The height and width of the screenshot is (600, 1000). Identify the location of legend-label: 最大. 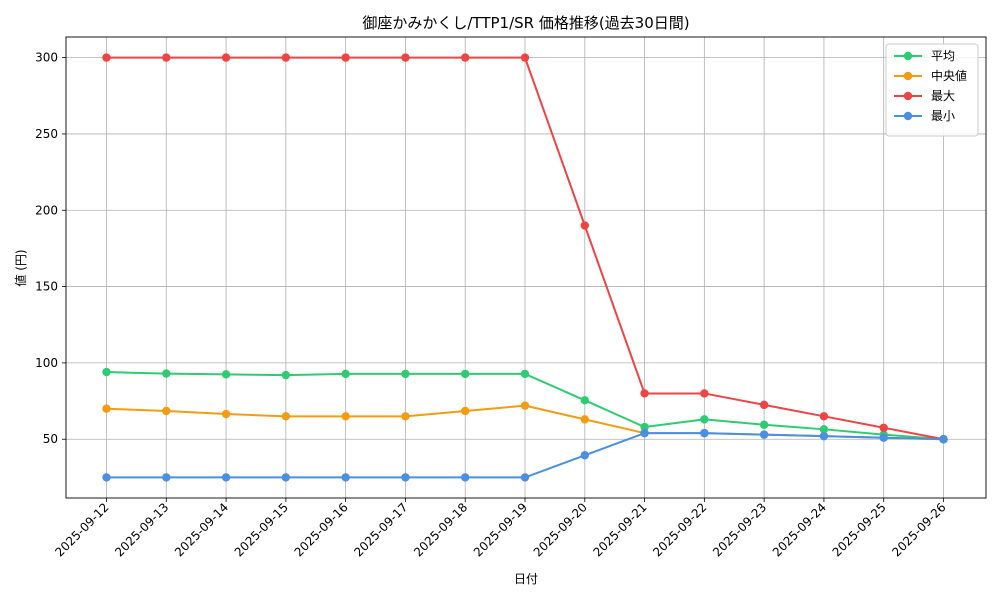
(943, 96).